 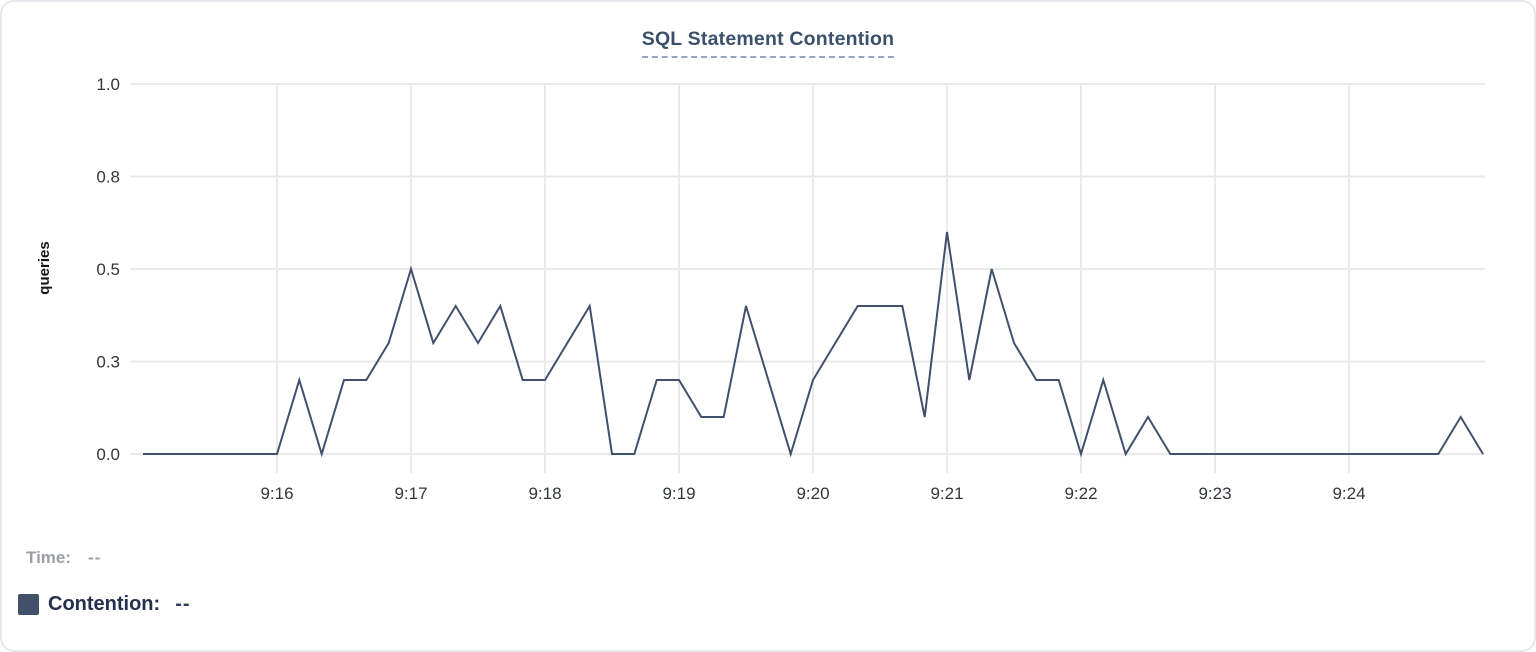 I want to click on x-tick-label: 9:24, so click(x=1348, y=493).